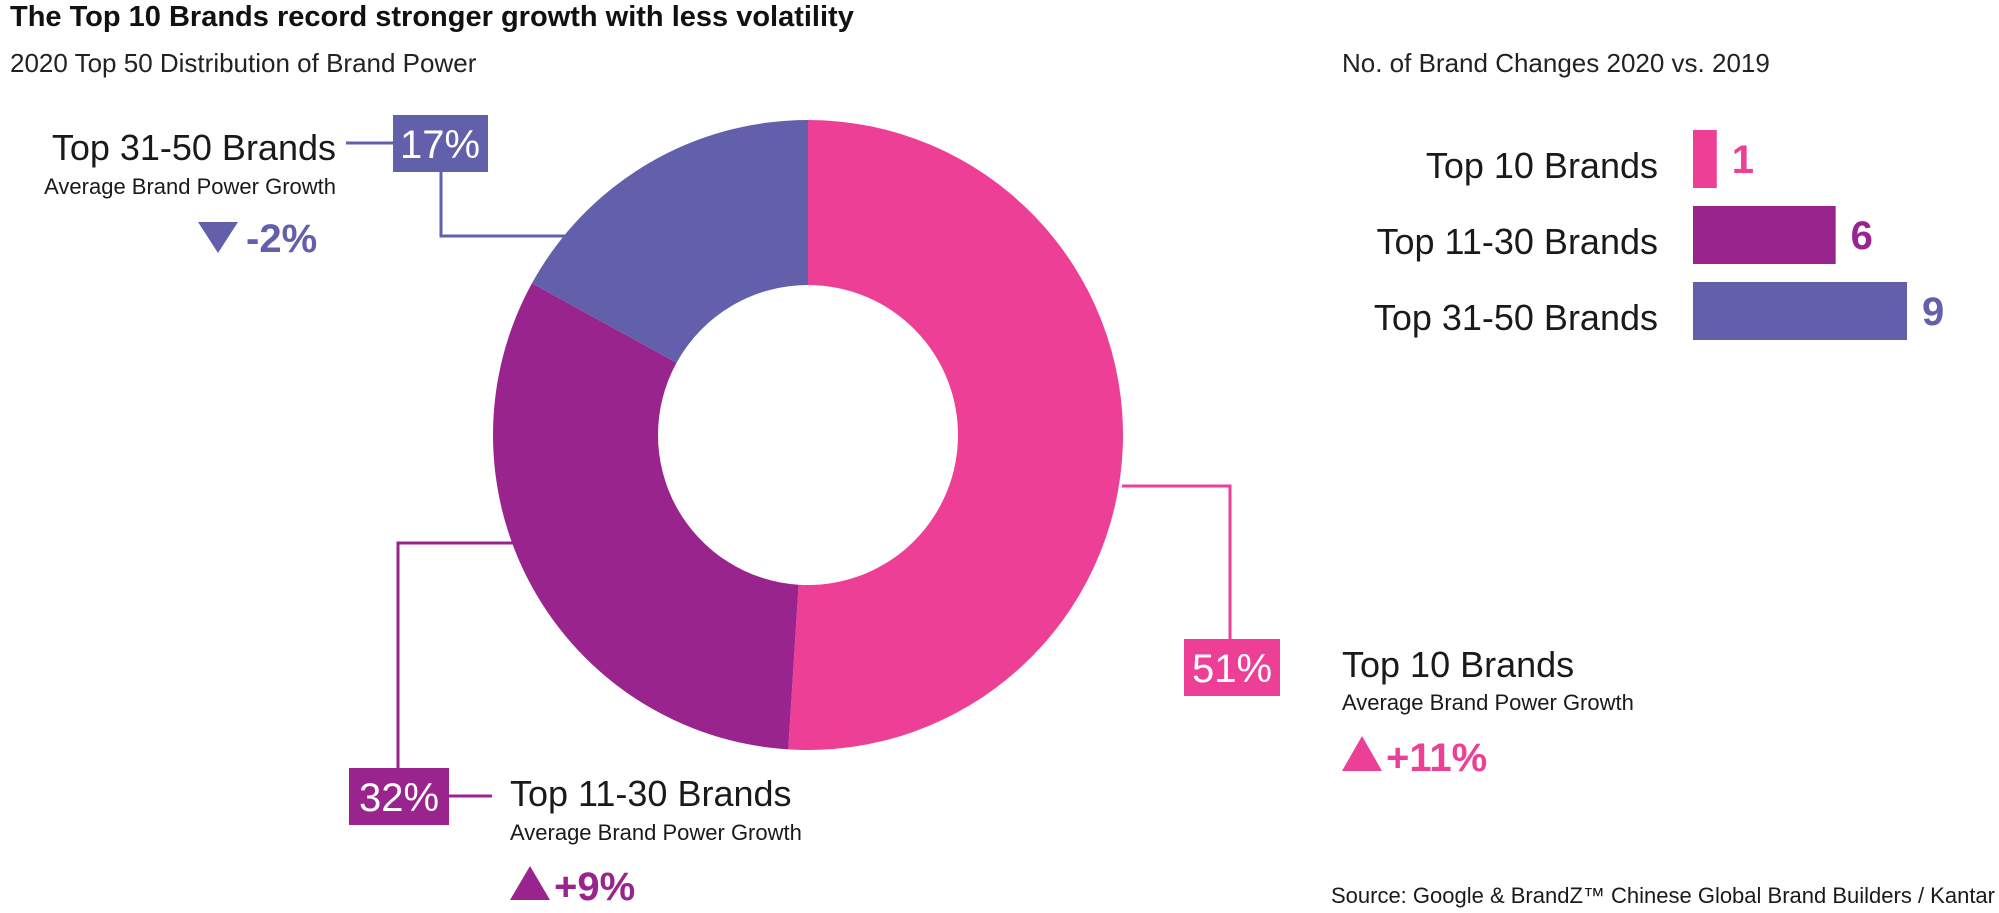 The height and width of the screenshot is (913, 1999). What do you see at coordinates (669, 241) in the screenshot?
I see `donut-slice-top-31-50-brands` at bounding box center [669, 241].